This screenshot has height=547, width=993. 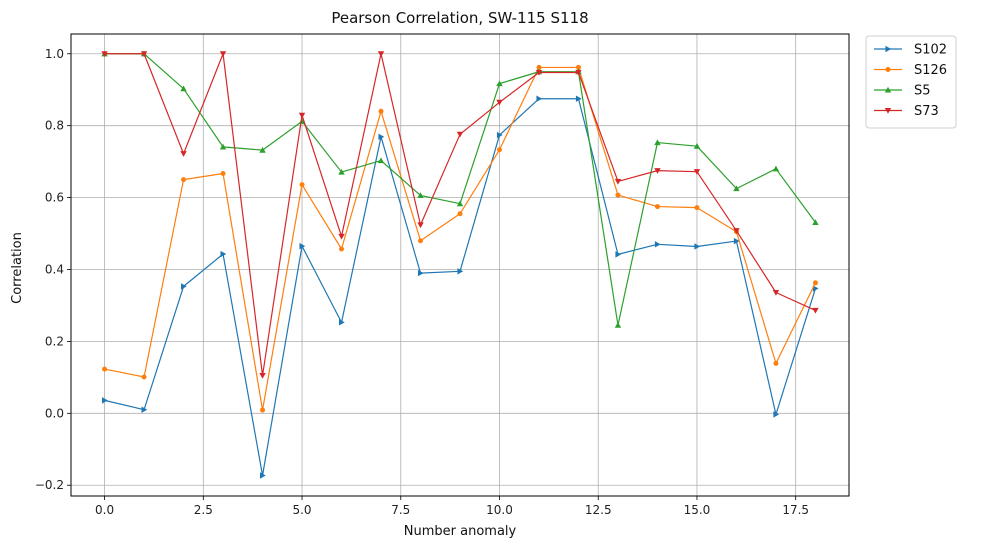 I want to click on x-tick-label: 2.5, so click(x=203, y=510).